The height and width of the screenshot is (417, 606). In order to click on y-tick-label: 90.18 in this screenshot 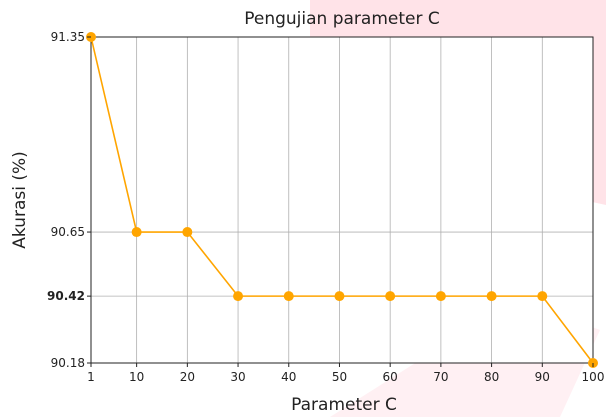, I will do `click(68, 363)`.